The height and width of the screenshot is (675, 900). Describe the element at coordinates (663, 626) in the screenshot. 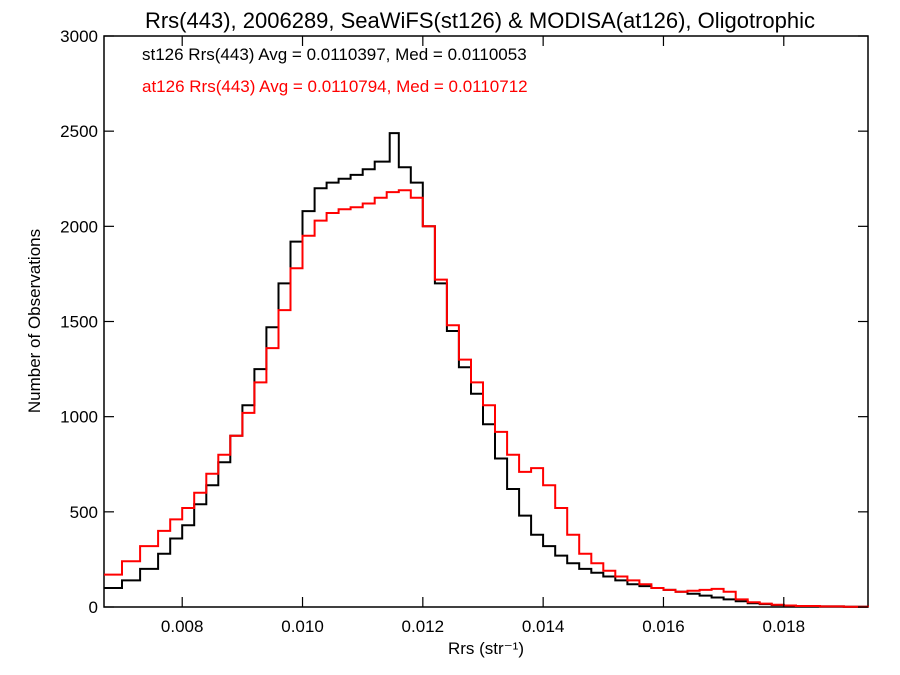

I see `x-tick-label: 0.016` at that location.